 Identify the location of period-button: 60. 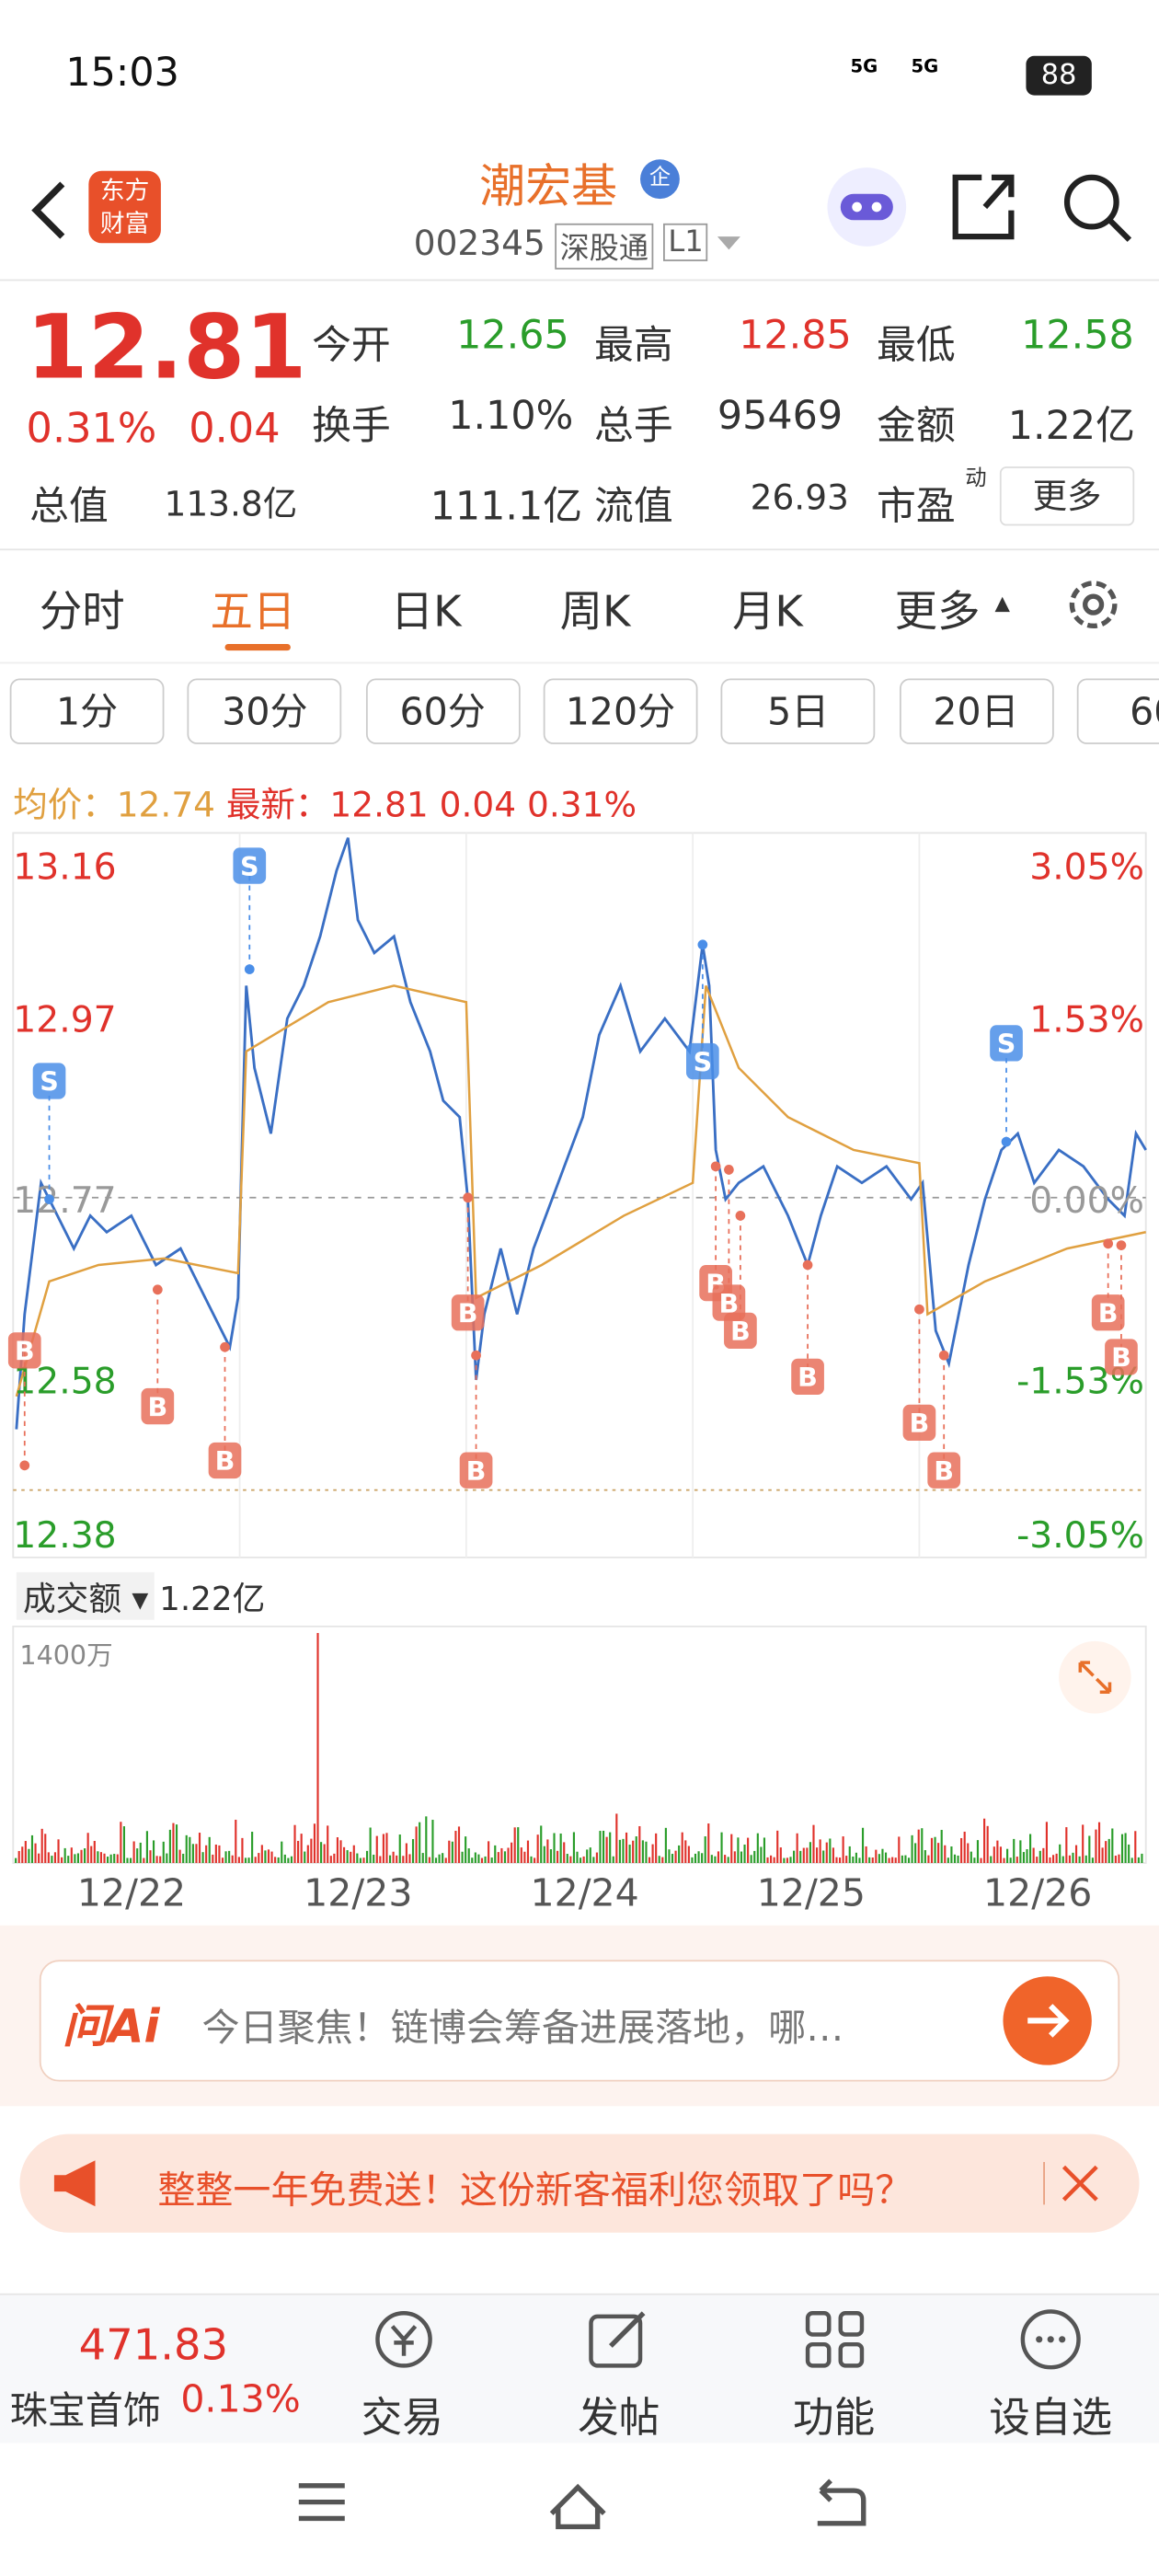
(1117, 711).